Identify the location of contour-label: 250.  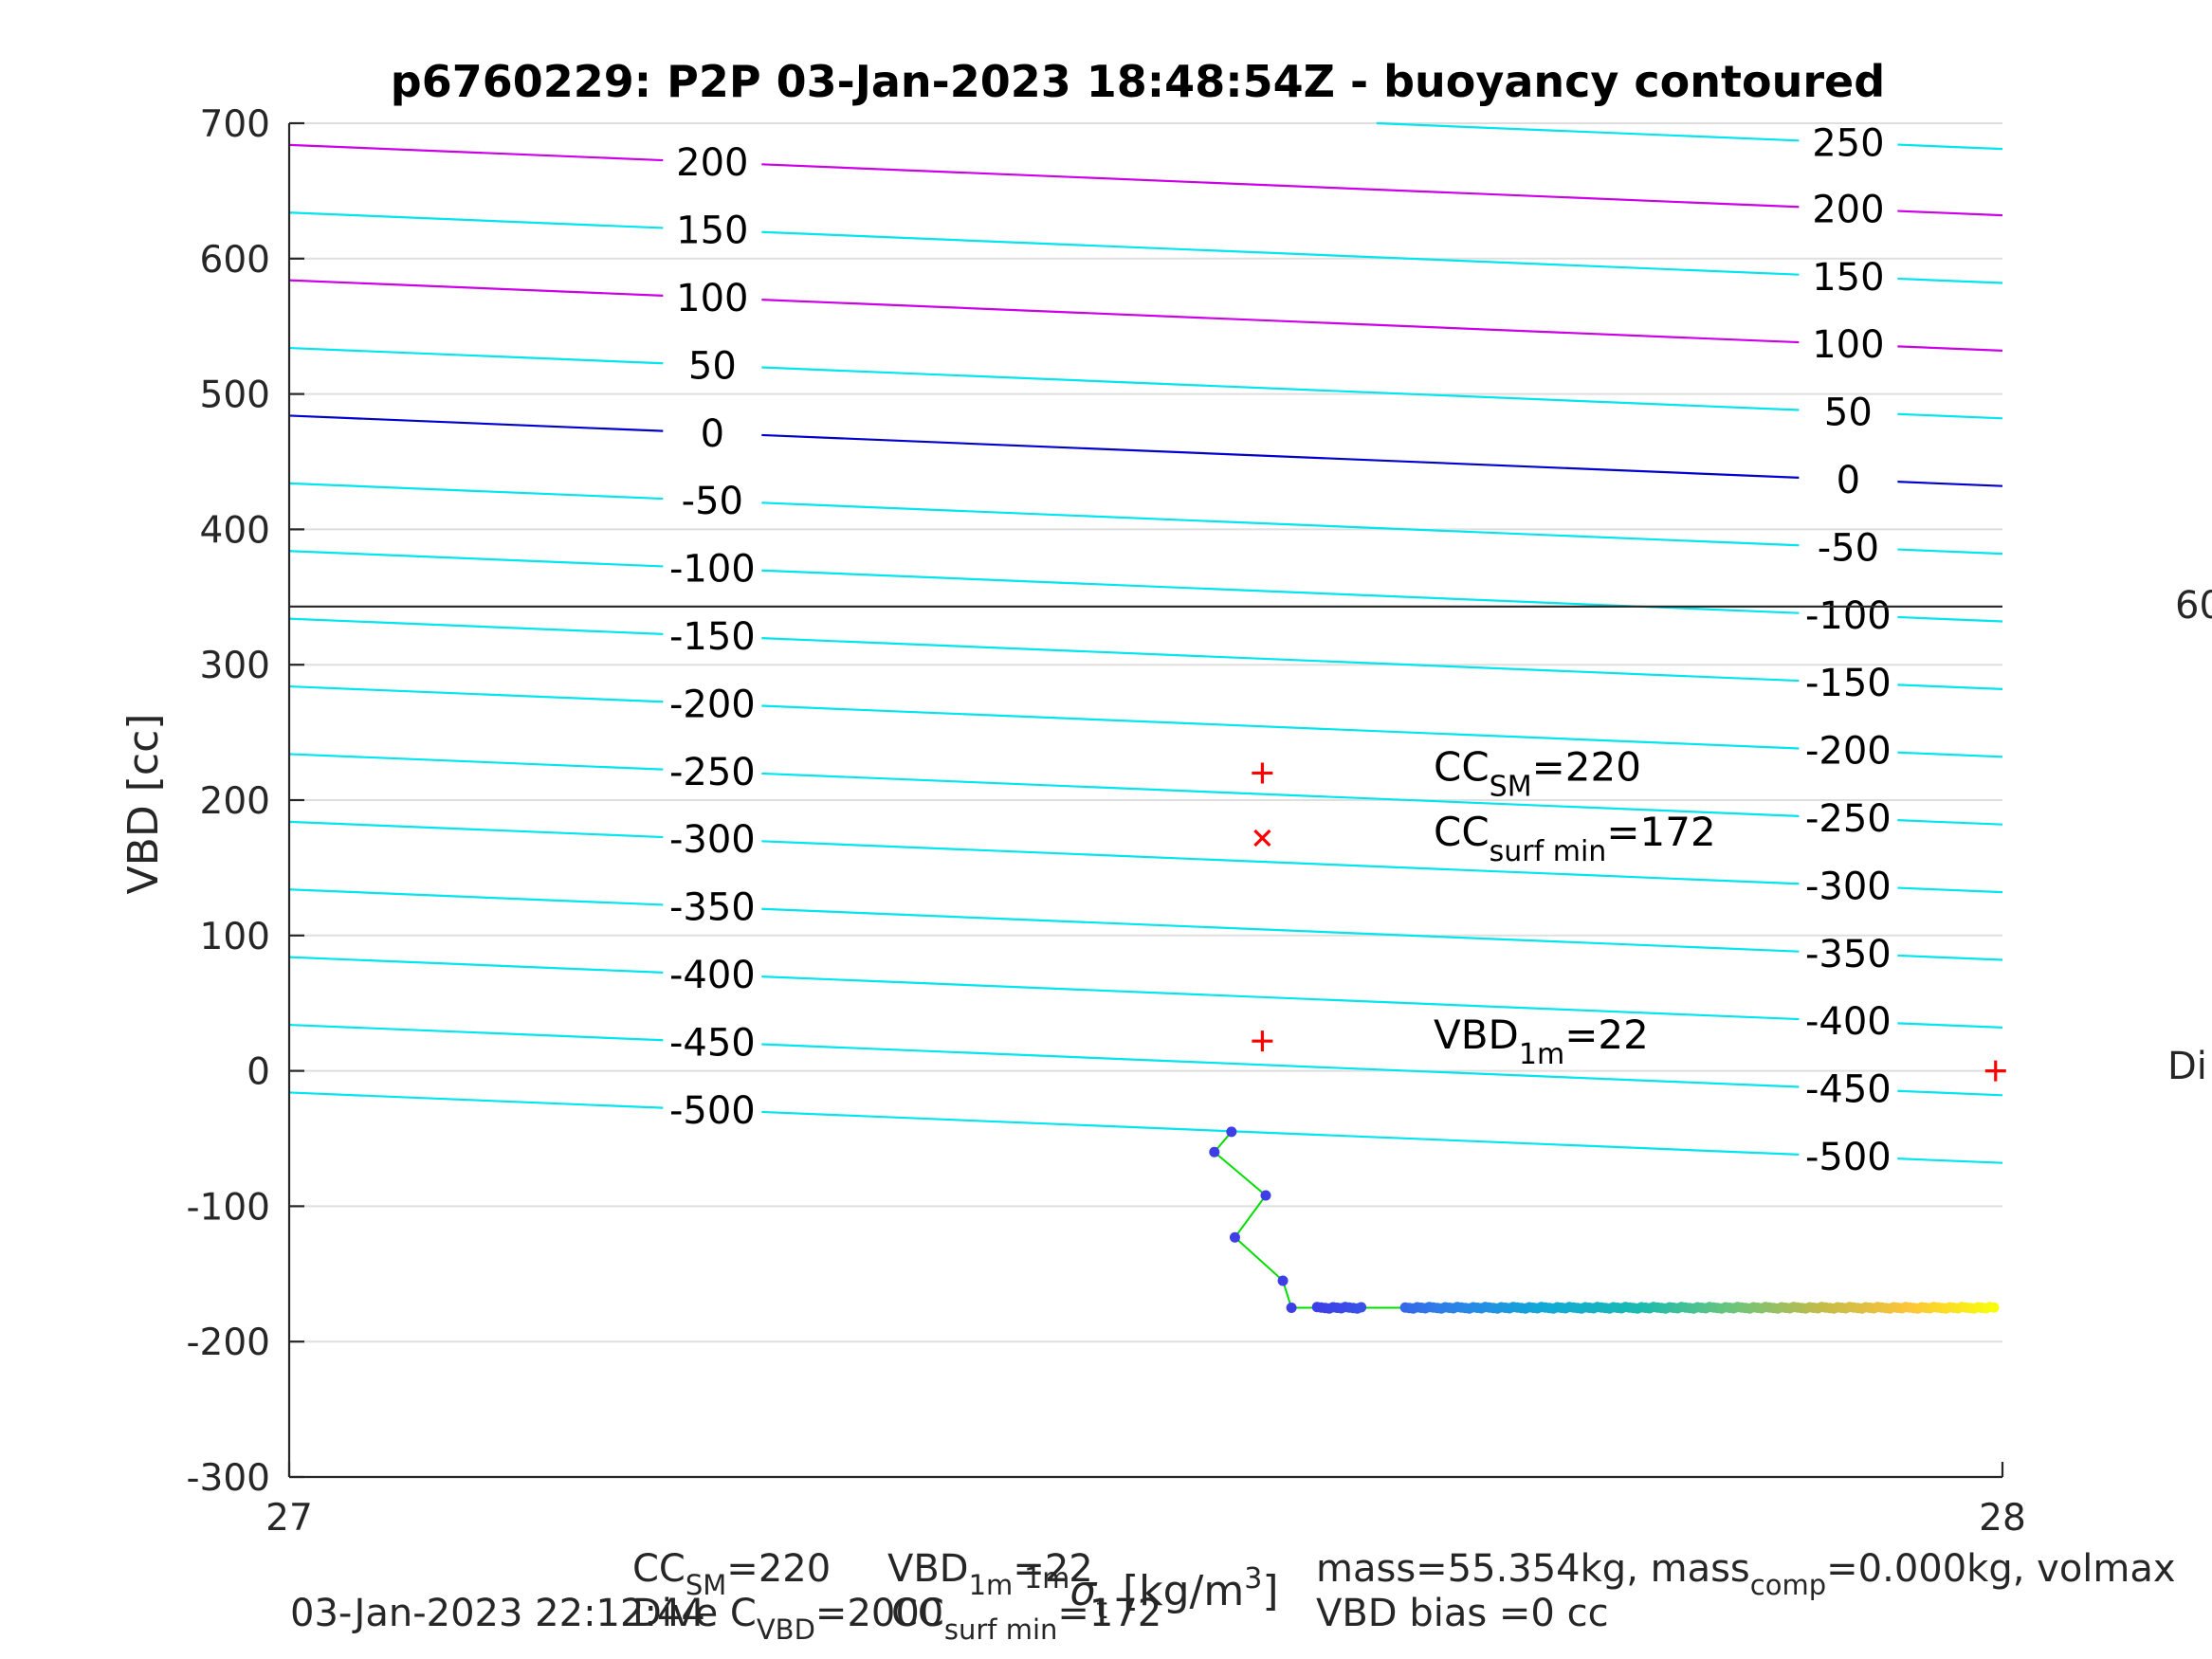
(1848, 143).